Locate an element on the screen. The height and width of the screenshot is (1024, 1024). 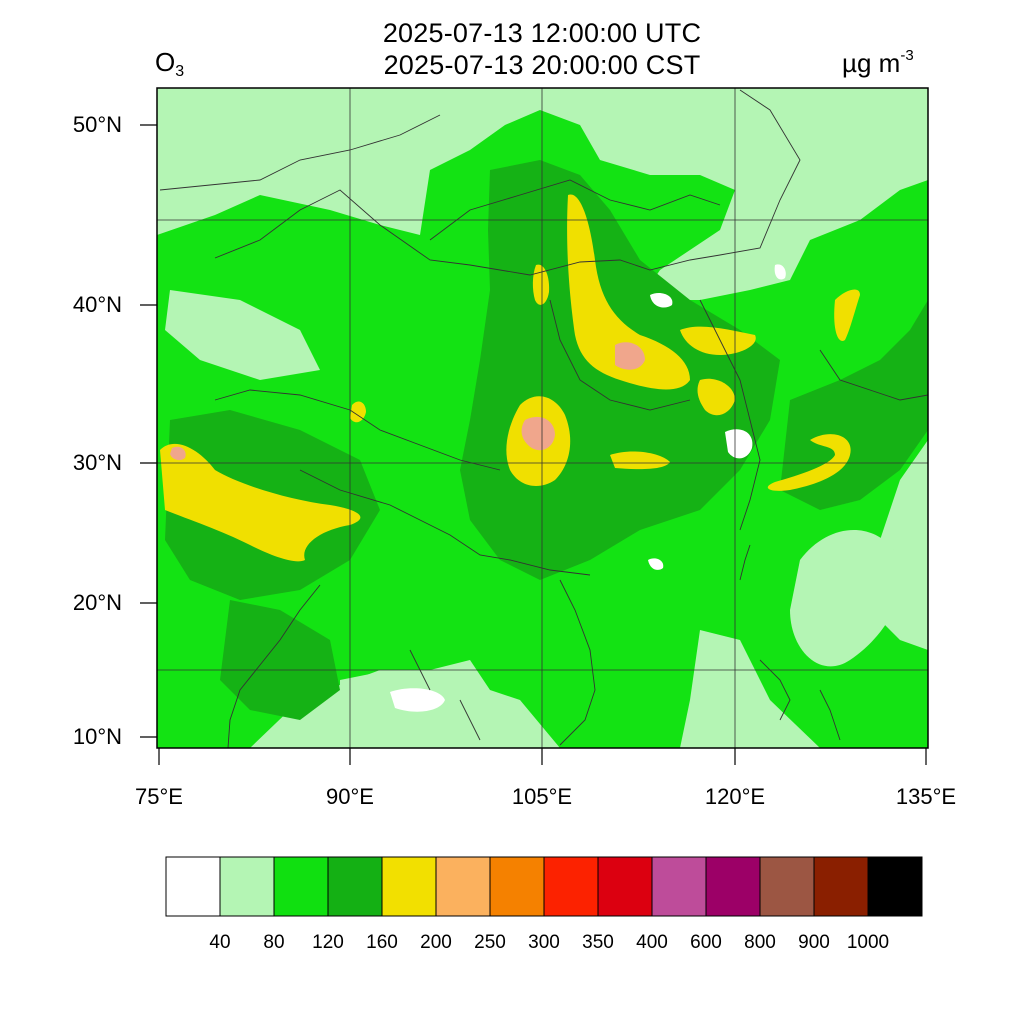
field-white-north is located at coordinates (661, 300).